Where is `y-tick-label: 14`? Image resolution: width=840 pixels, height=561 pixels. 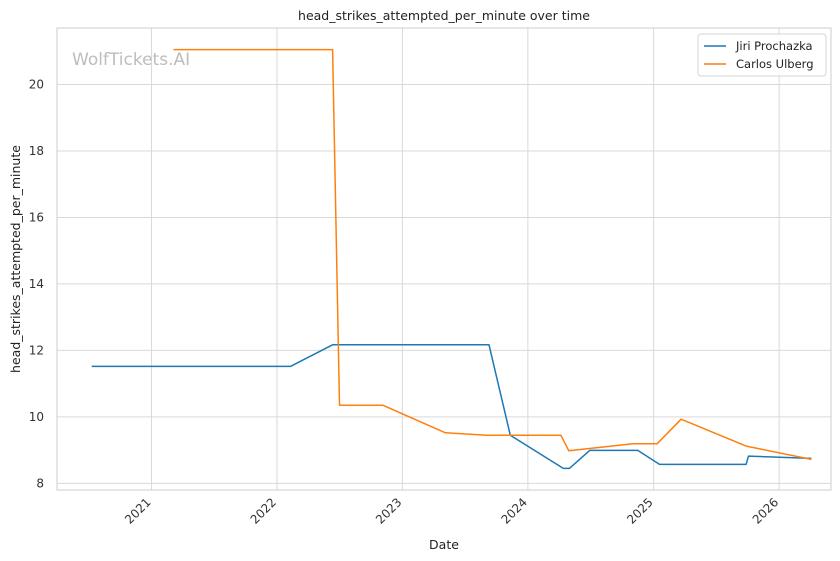 y-tick-label: 14 is located at coordinates (36, 284).